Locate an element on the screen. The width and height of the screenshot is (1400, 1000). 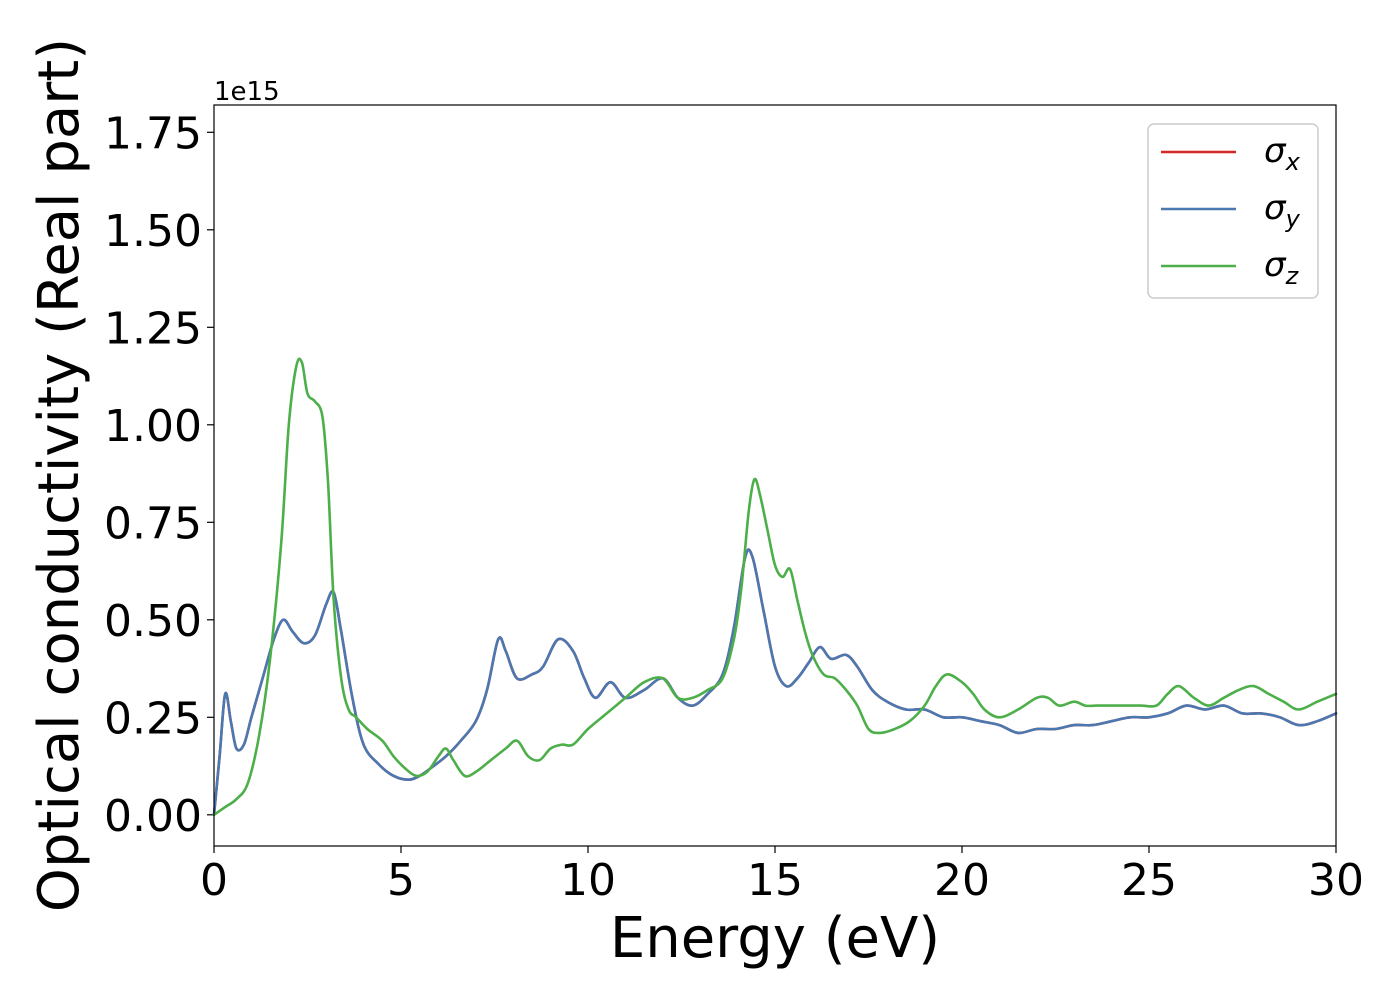
legend-subscript: x is located at coordinates (1293, 162).